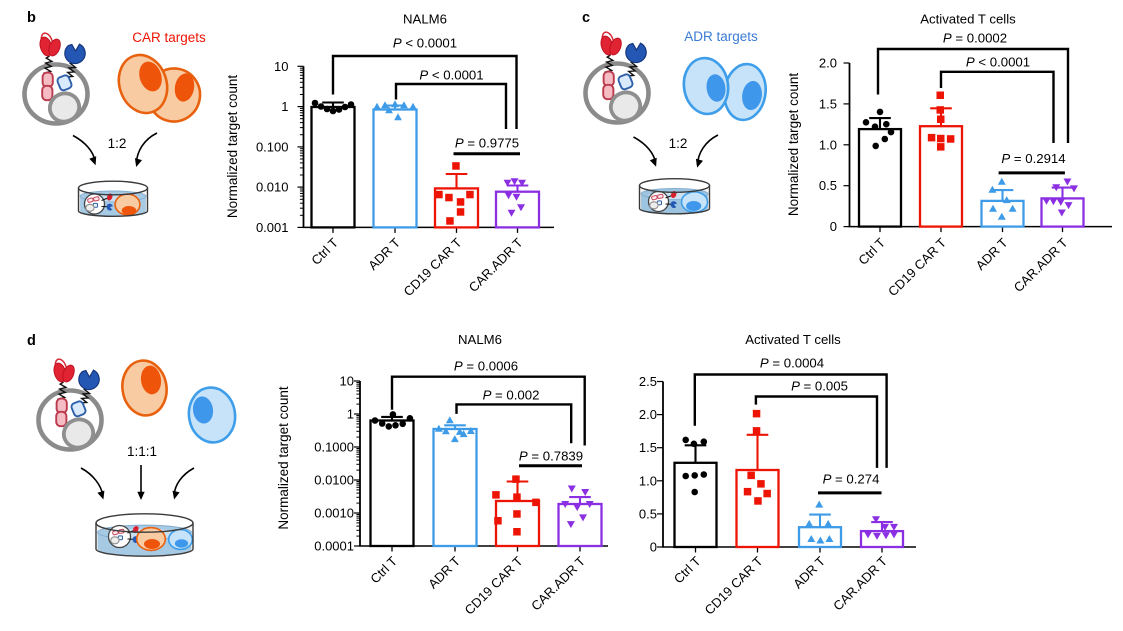 This screenshot has width=1123, height=631. What do you see at coordinates (551, 456) in the screenshot?
I see `svg-text: P = 0.7839` at bounding box center [551, 456].